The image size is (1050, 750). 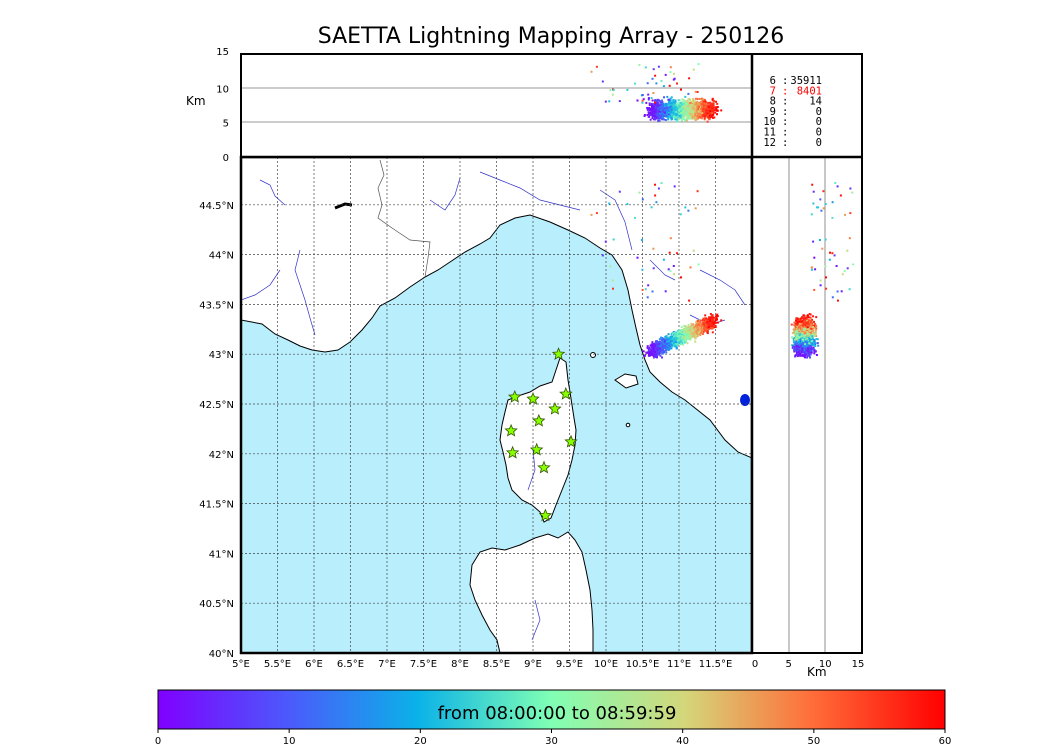 What do you see at coordinates (241, 664) in the screenshot?
I see `lon-tick-label: 5°E` at bounding box center [241, 664].